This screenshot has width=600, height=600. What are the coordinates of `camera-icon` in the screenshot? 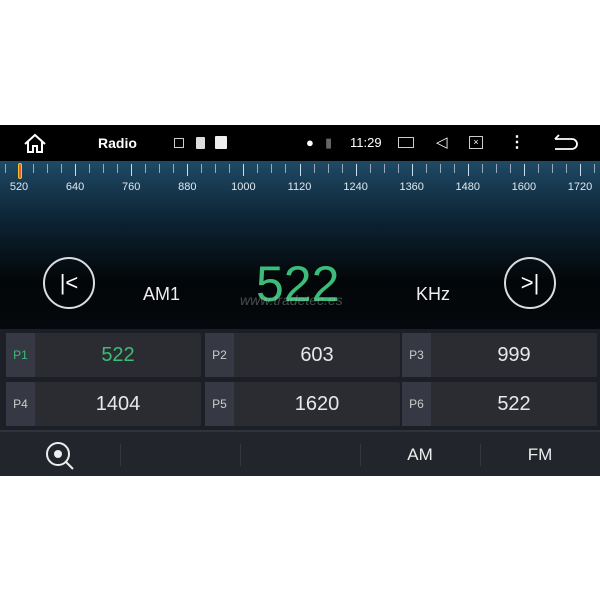 It's located at (406, 143).